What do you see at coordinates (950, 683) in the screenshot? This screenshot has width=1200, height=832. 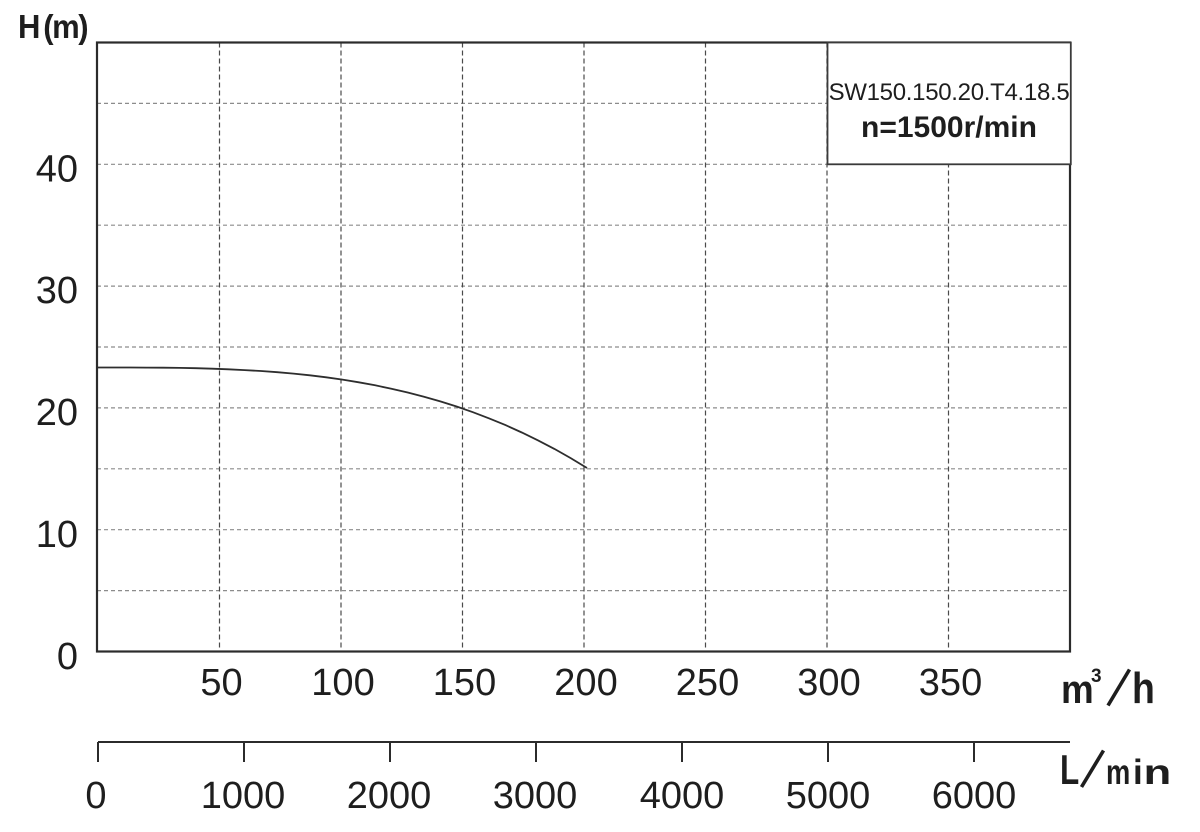 I see `svg-text: 350` at bounding box center [950, 683].